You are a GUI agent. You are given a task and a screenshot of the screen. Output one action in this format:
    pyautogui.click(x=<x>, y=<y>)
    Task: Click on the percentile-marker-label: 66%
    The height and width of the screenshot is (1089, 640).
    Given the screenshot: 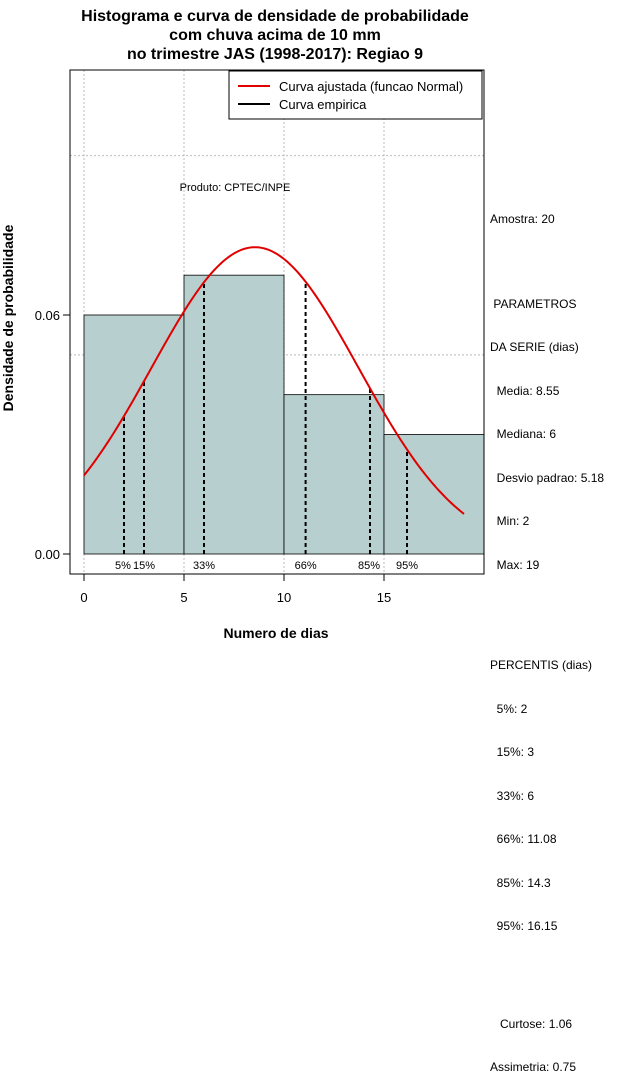 What is the action you would take?
    pyautogui.click(x=306, y=566)
    